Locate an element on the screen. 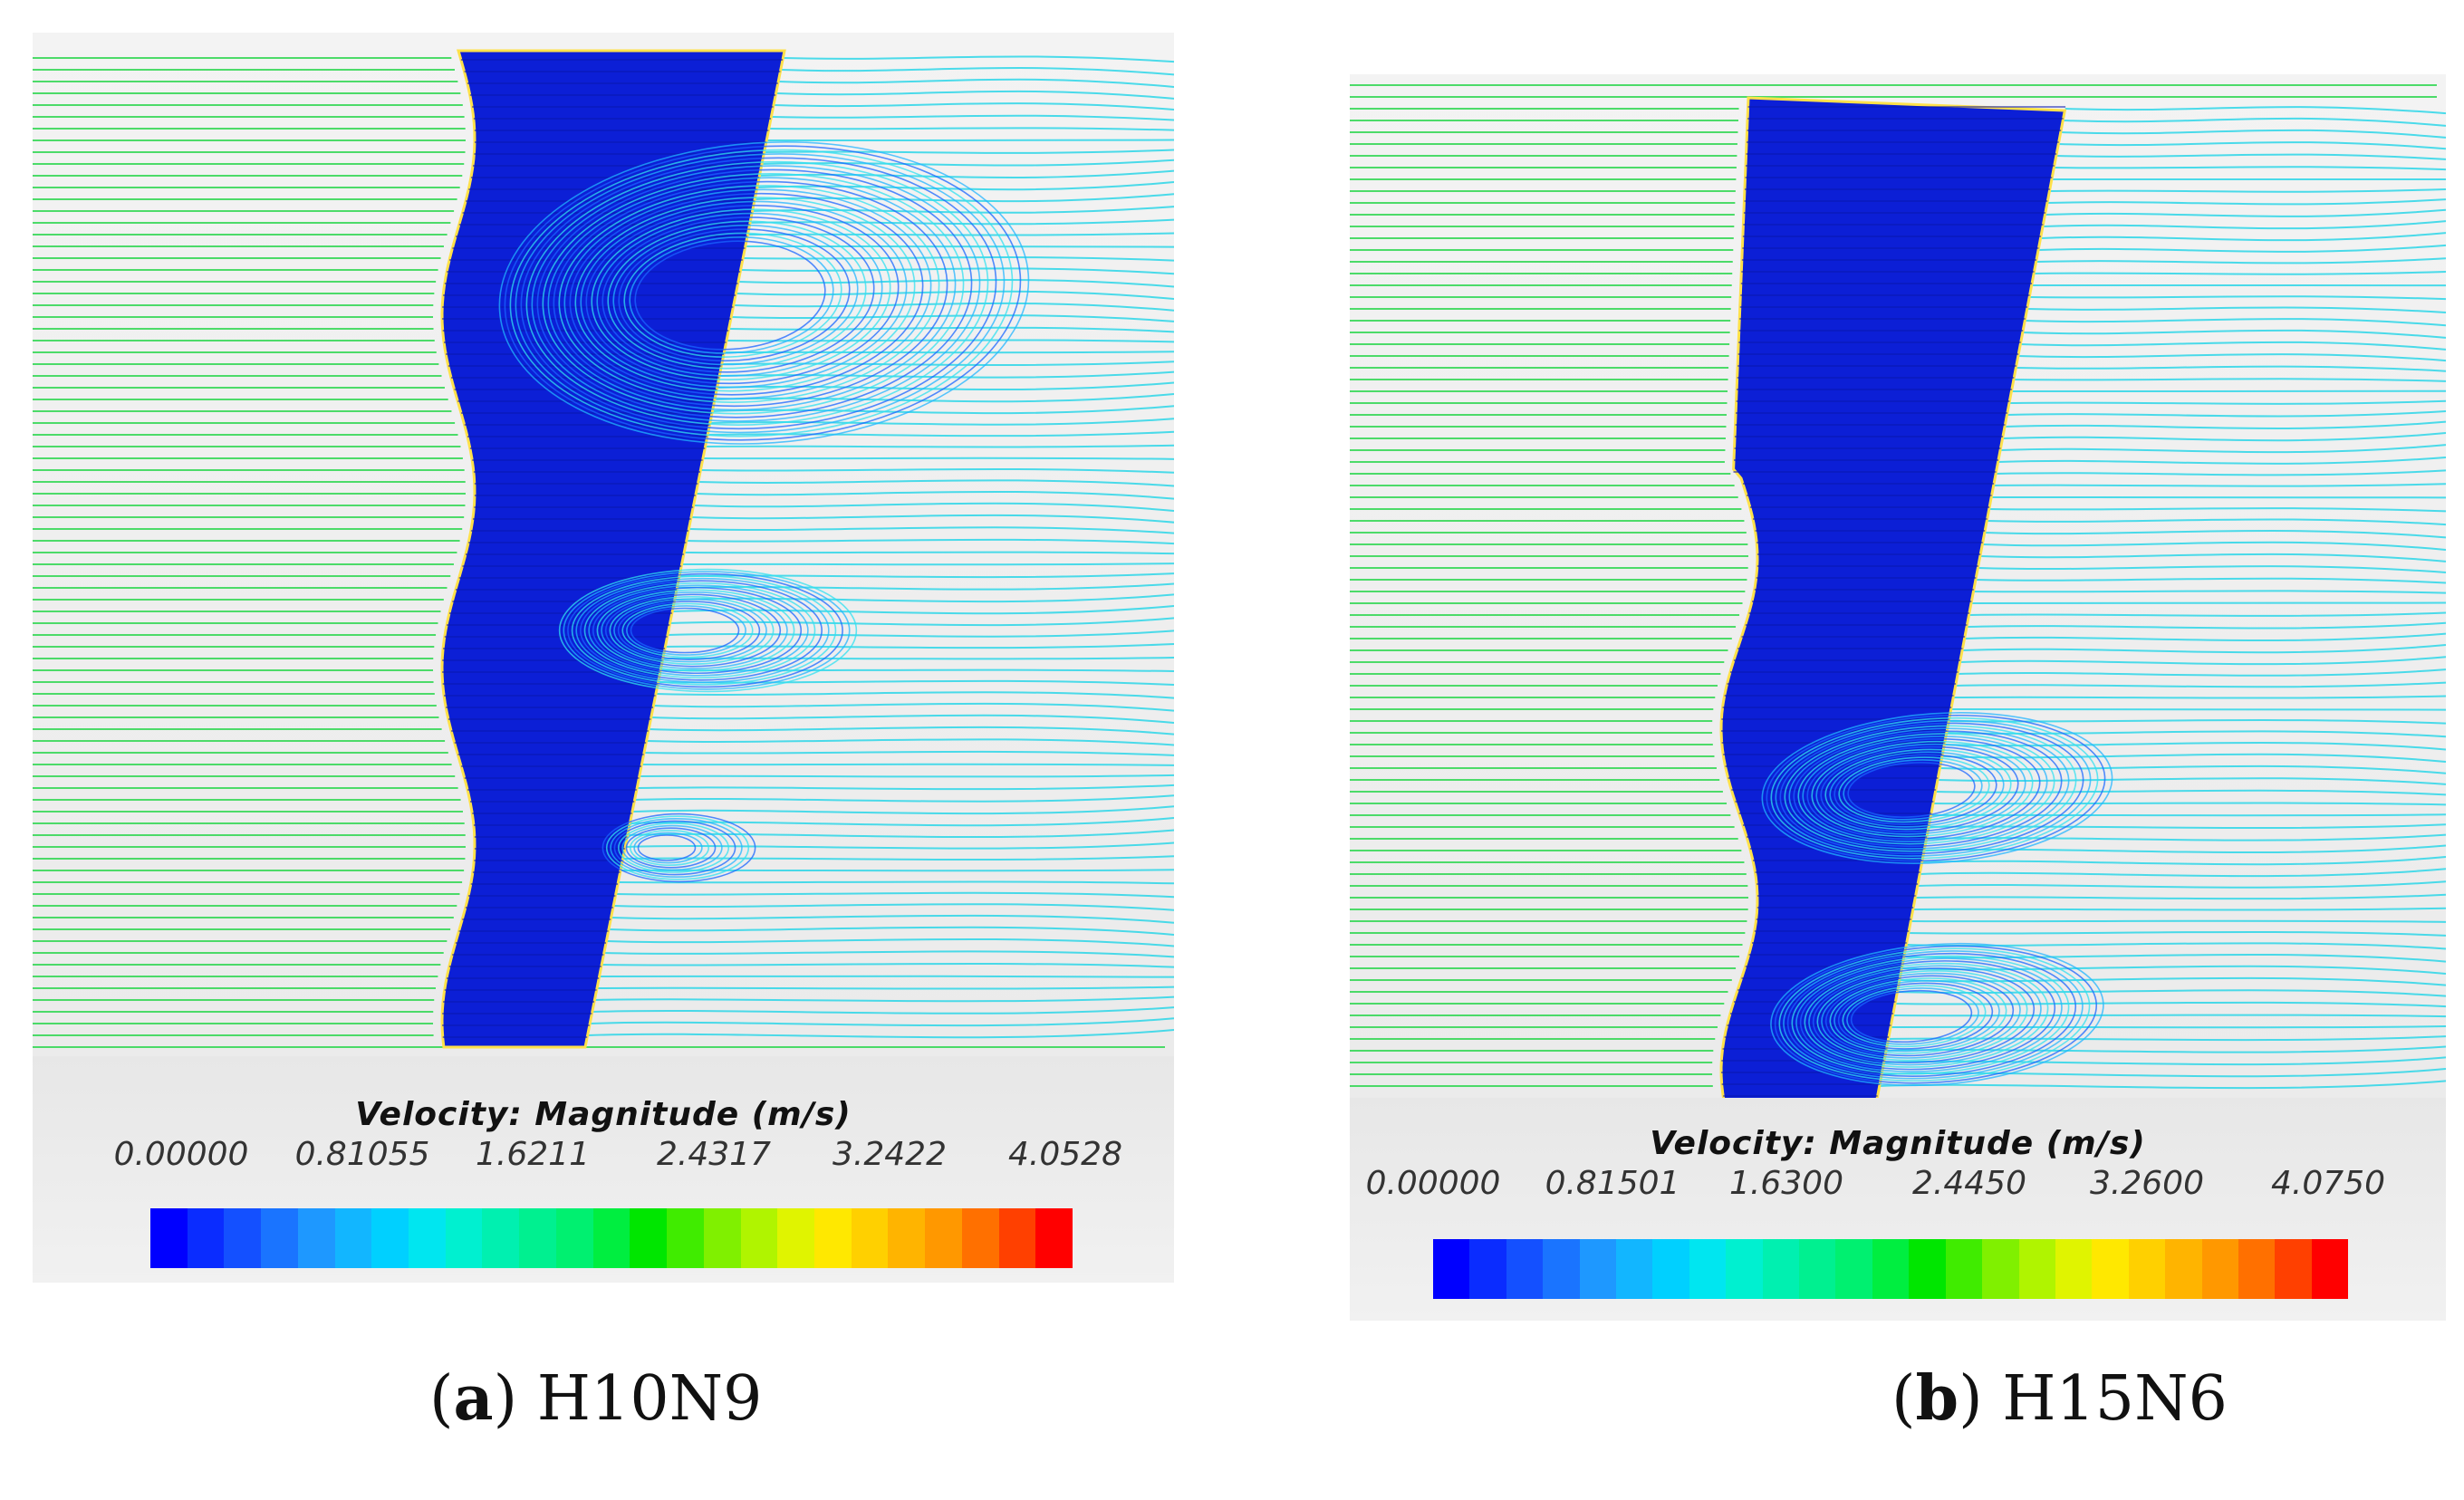 The width and height of the screenshot is (2464, 1500). tick-label: 3.2422 is located at coordinates (890, 1155).